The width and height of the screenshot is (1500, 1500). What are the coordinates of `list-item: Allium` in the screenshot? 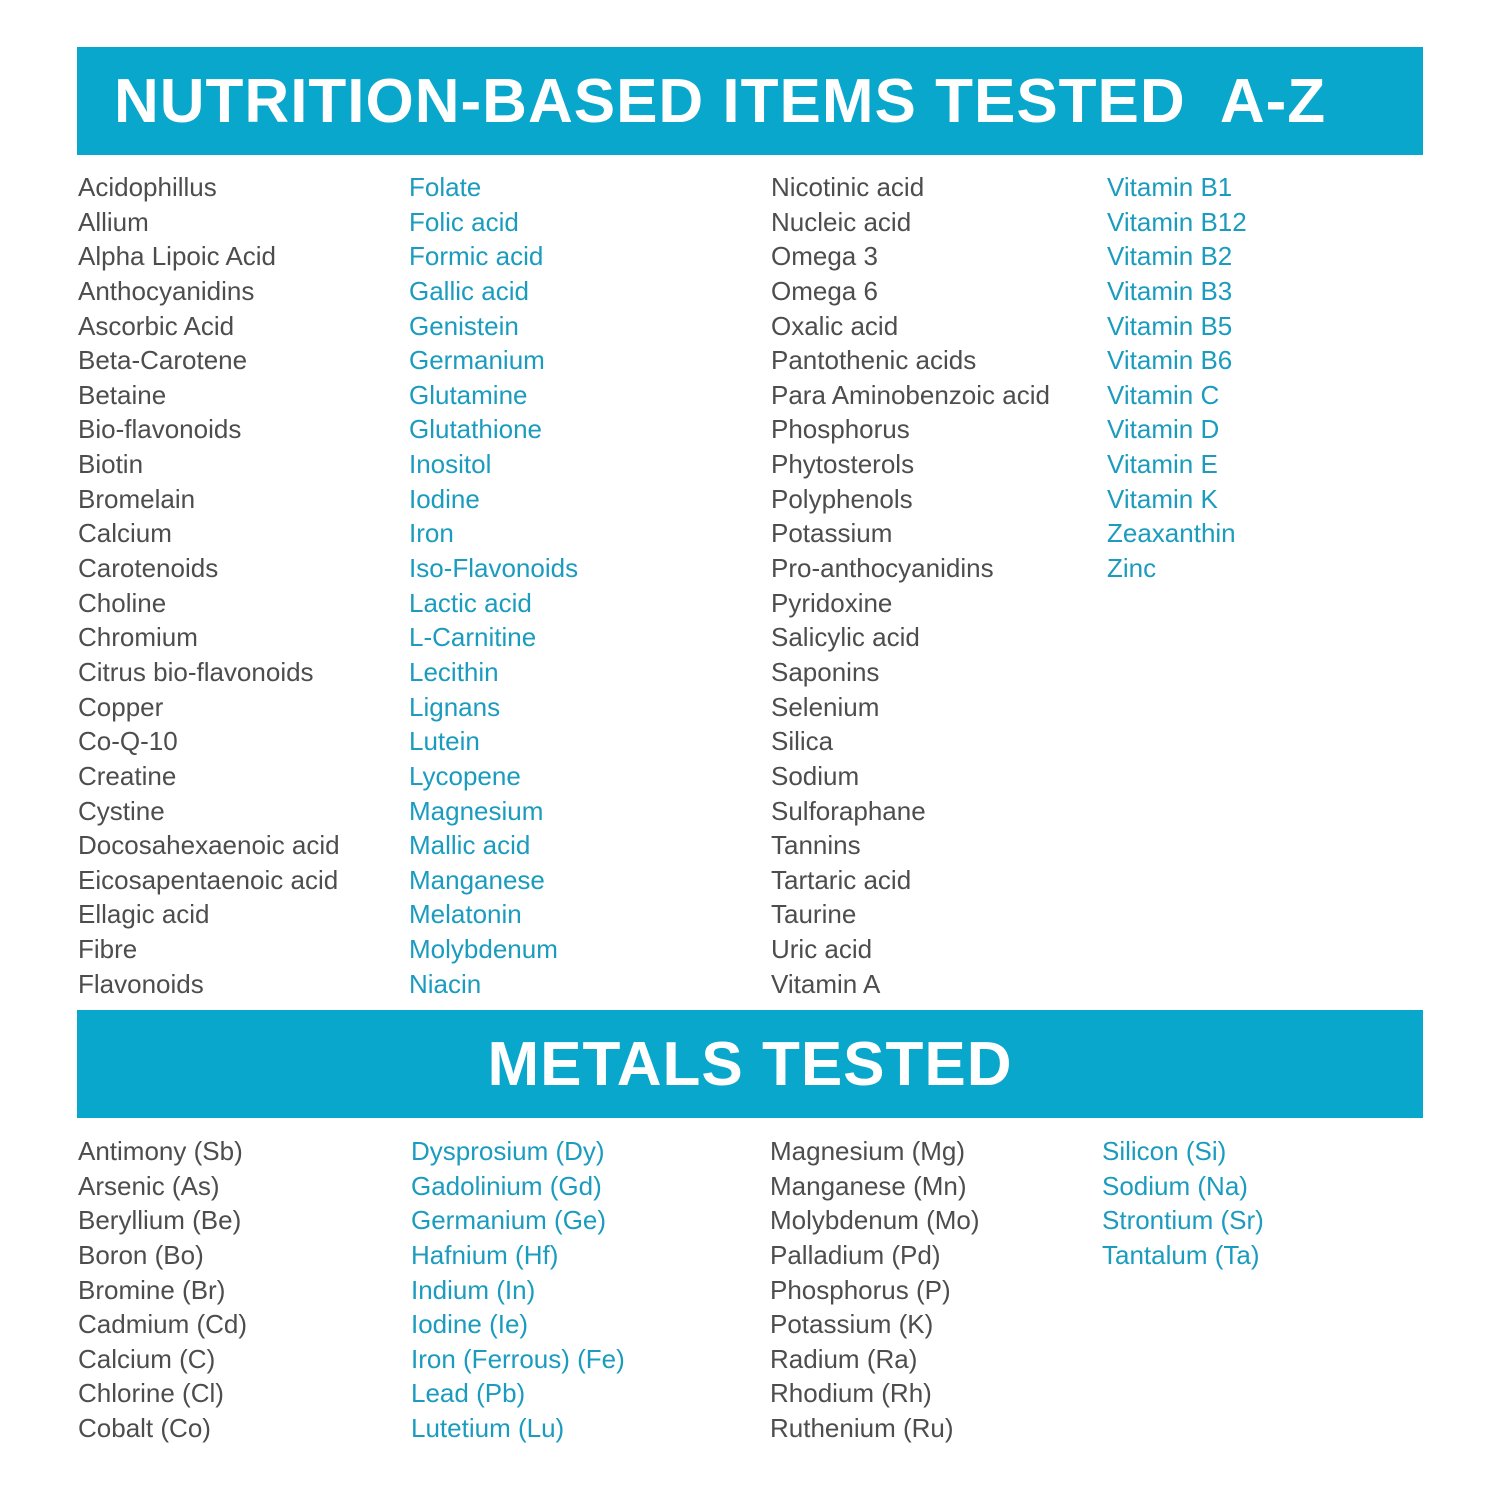 It's located at (113, 221).